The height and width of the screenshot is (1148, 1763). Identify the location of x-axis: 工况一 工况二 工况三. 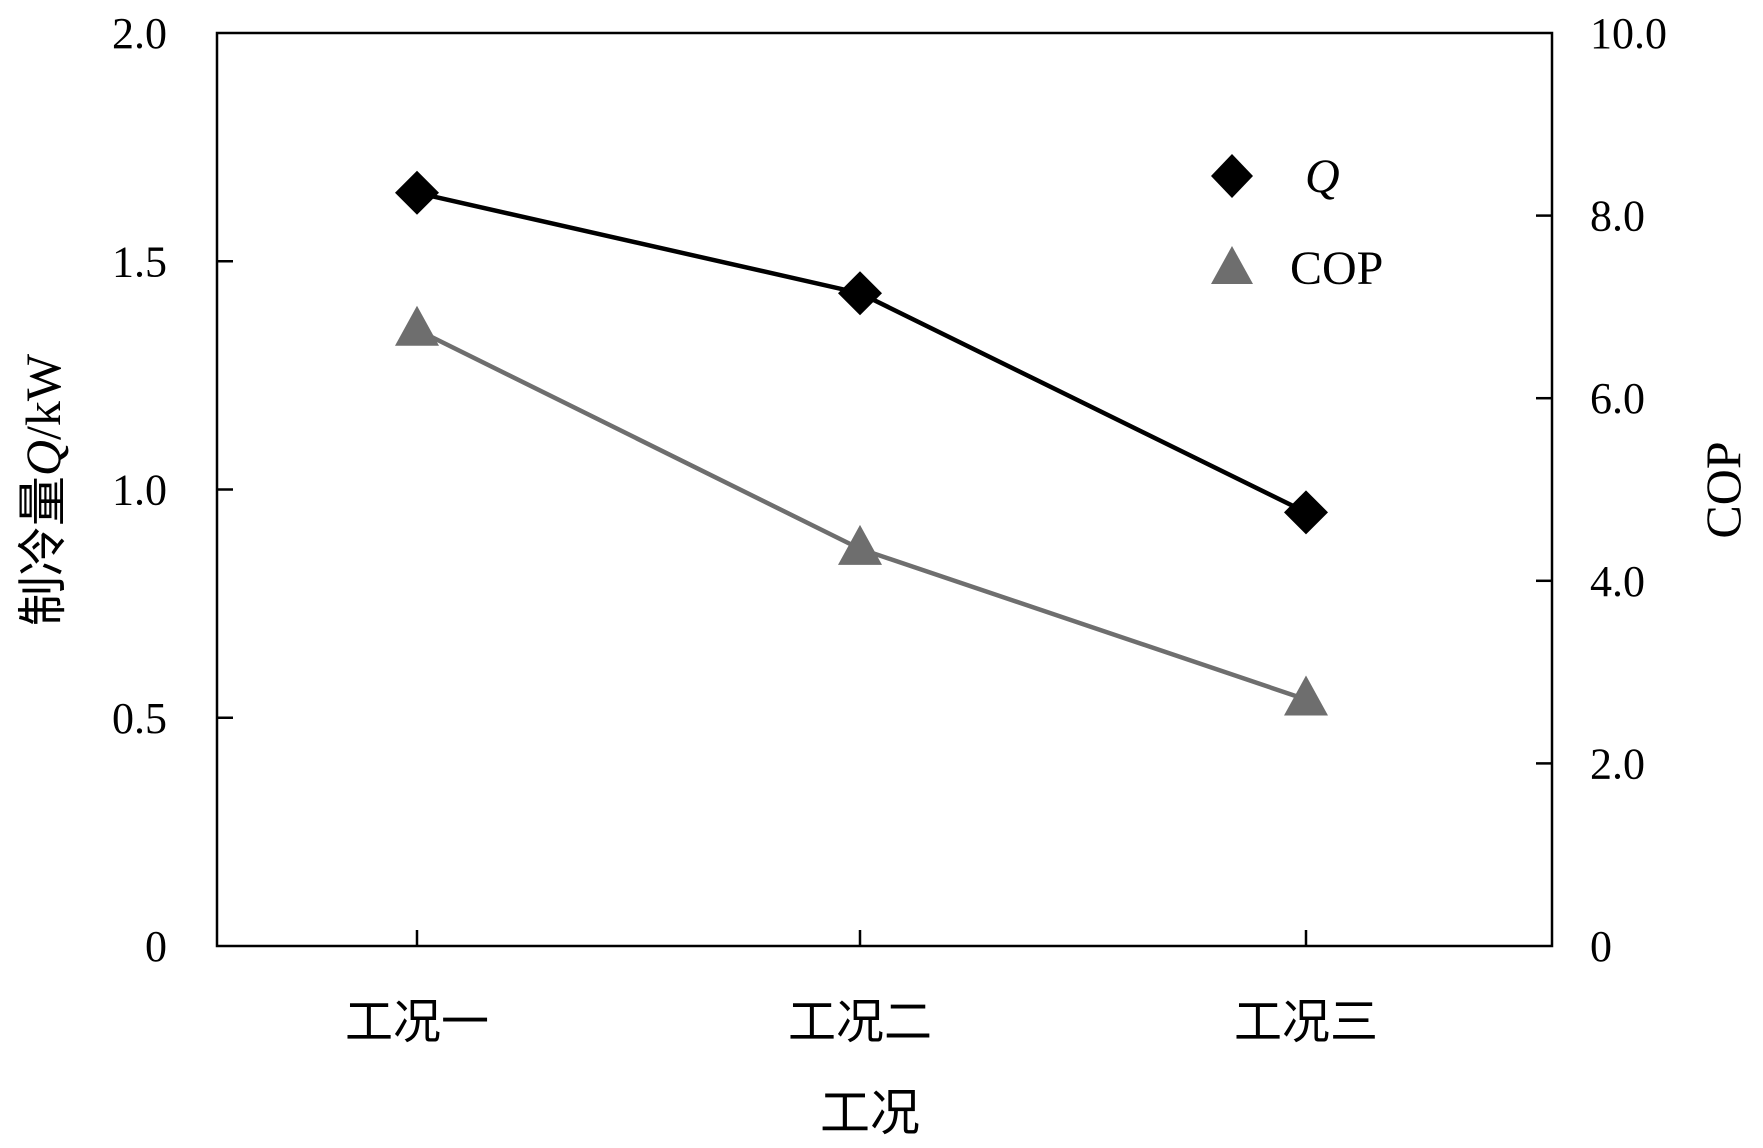
(861, 989).